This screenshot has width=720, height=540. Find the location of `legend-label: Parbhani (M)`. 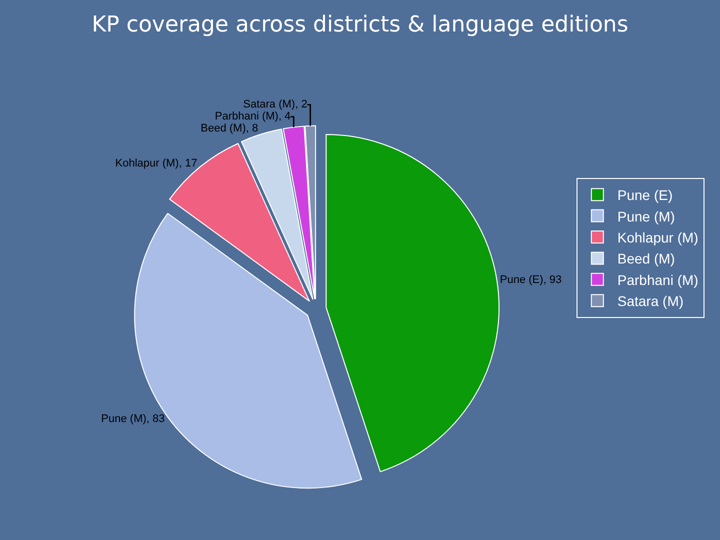

legend-label: Parbhani (M) is located at coordinates (657, 280).